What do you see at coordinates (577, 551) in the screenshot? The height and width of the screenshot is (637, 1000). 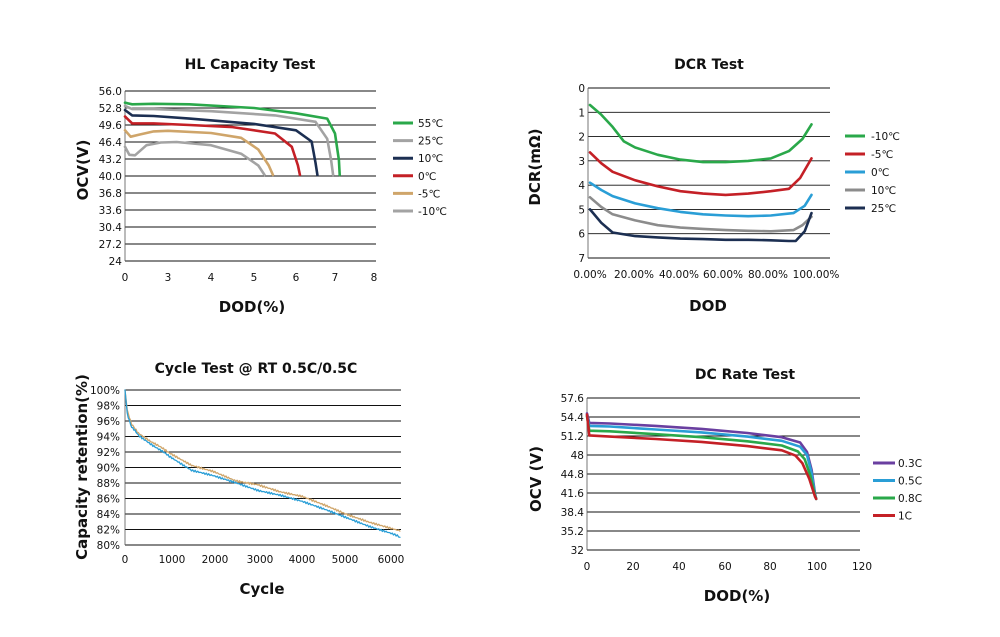 I see `rate-ytick-label: 32` at bounding box center [577, 551].